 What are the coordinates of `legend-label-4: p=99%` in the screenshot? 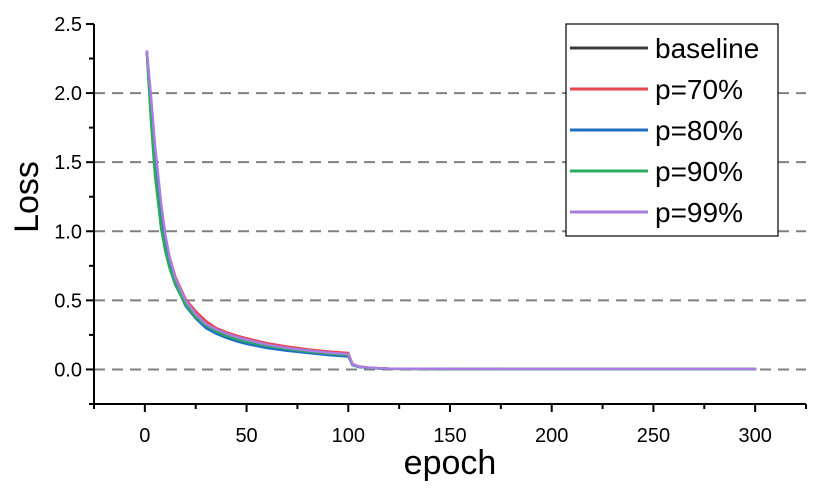 It's located at (699, 212).